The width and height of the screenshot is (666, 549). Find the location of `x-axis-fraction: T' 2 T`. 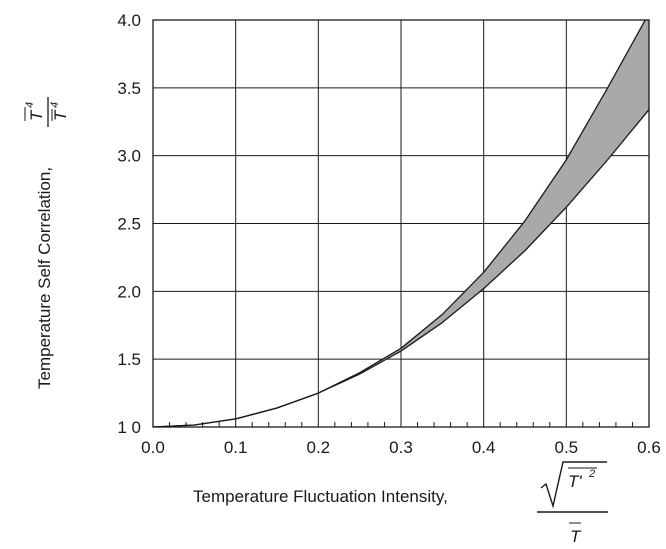

x-axis-fraction: T' 2 T is located at coordinates (572, 503).